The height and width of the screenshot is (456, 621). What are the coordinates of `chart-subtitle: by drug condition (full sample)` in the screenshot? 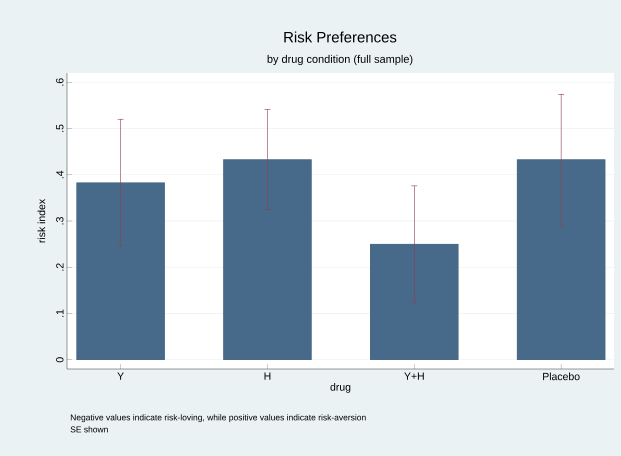 It's located at (340, 60).